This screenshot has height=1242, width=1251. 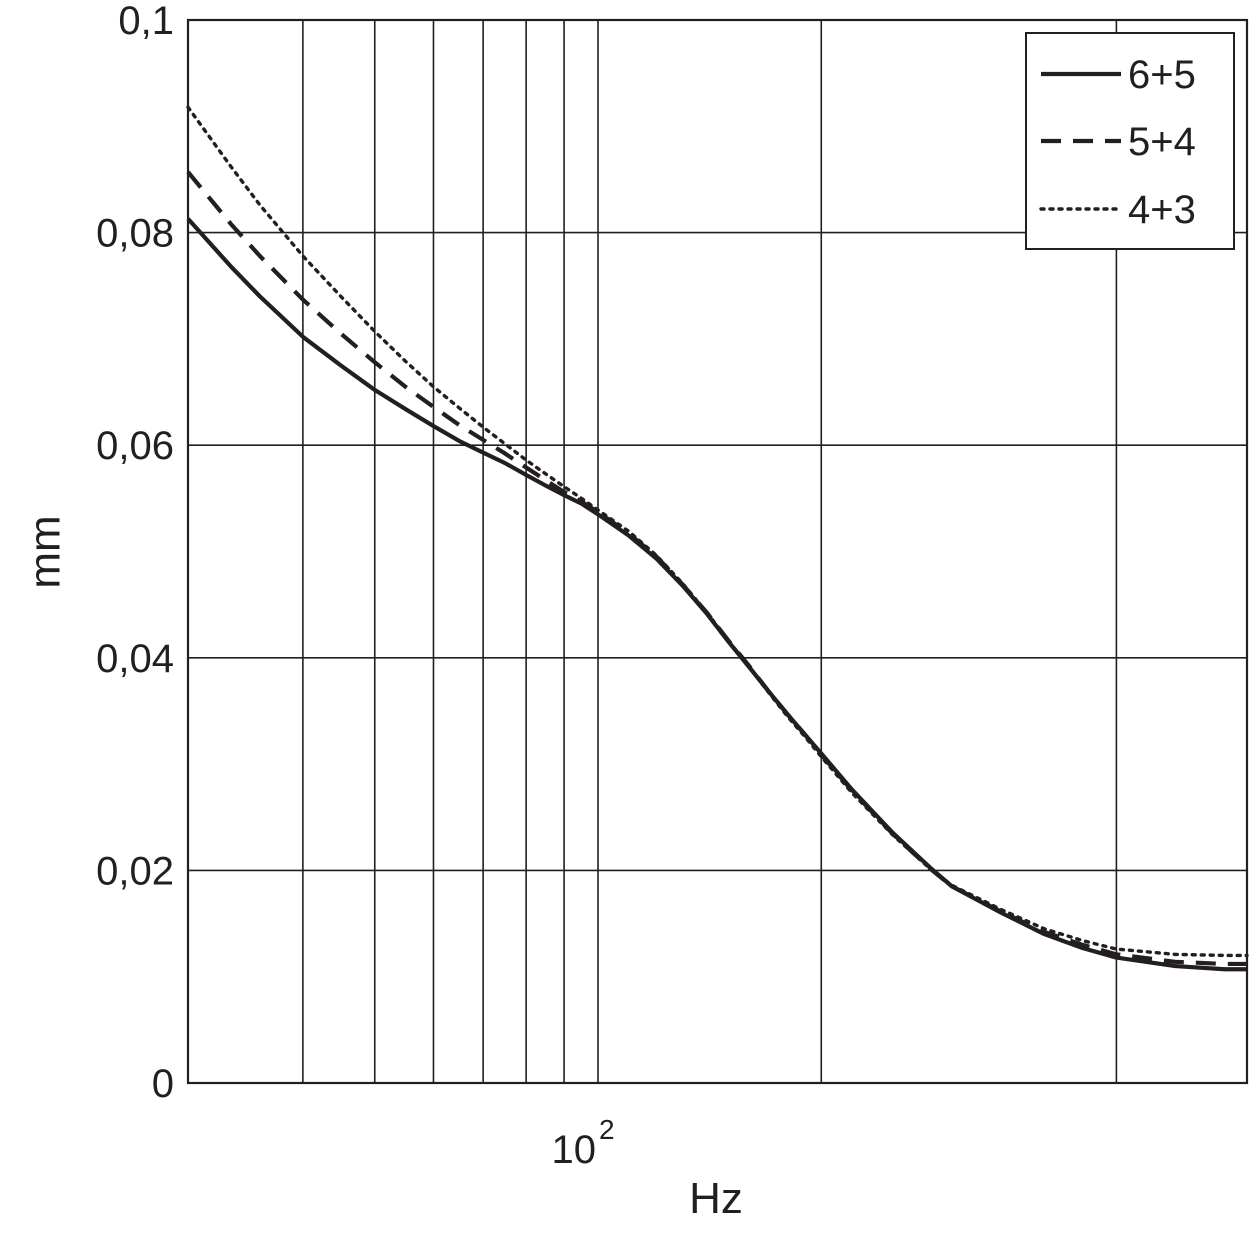 I want to click on x-tick-exponent: 2, so click(x=607, y=1129).